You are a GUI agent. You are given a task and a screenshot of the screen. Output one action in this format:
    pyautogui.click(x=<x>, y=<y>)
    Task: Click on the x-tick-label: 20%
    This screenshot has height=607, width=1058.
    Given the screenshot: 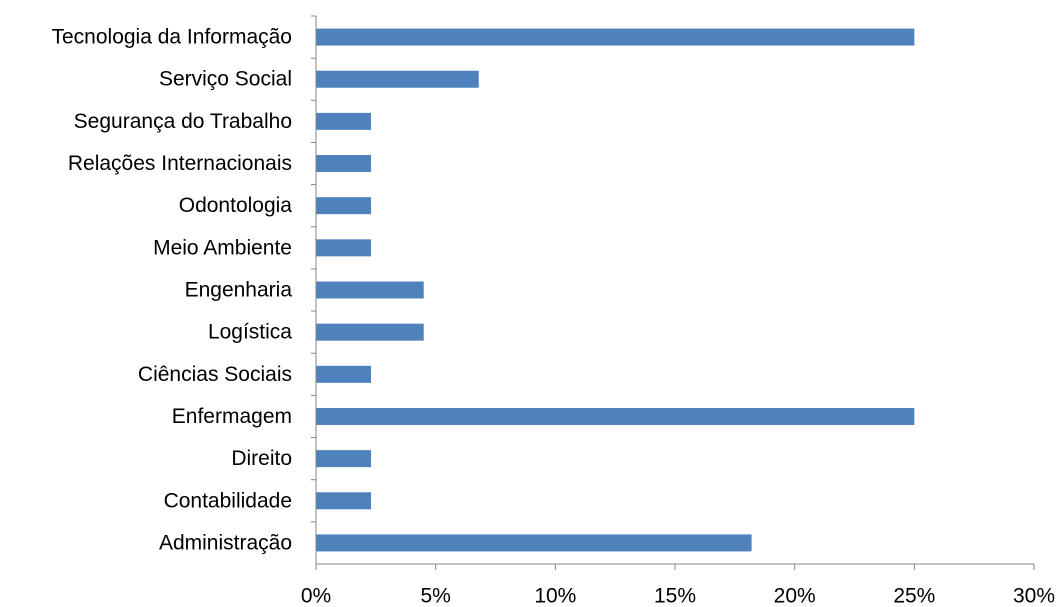 What is the action you would take?
    pyautogui.click(x=795, y=596)
    